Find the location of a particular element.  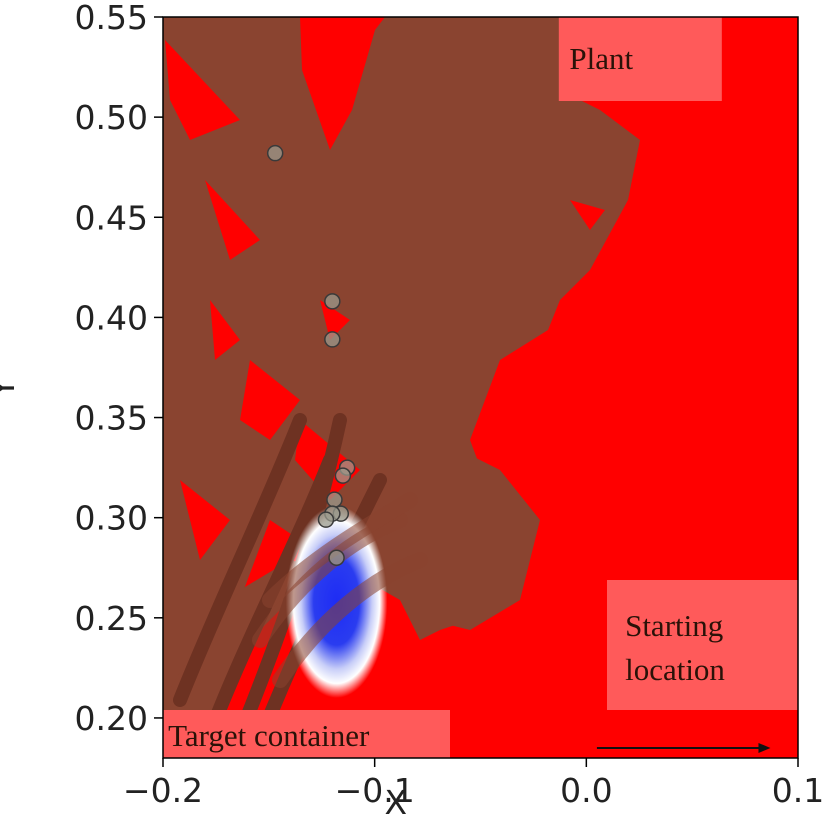

x-axis-label: X is located at coordinates (396, 800).